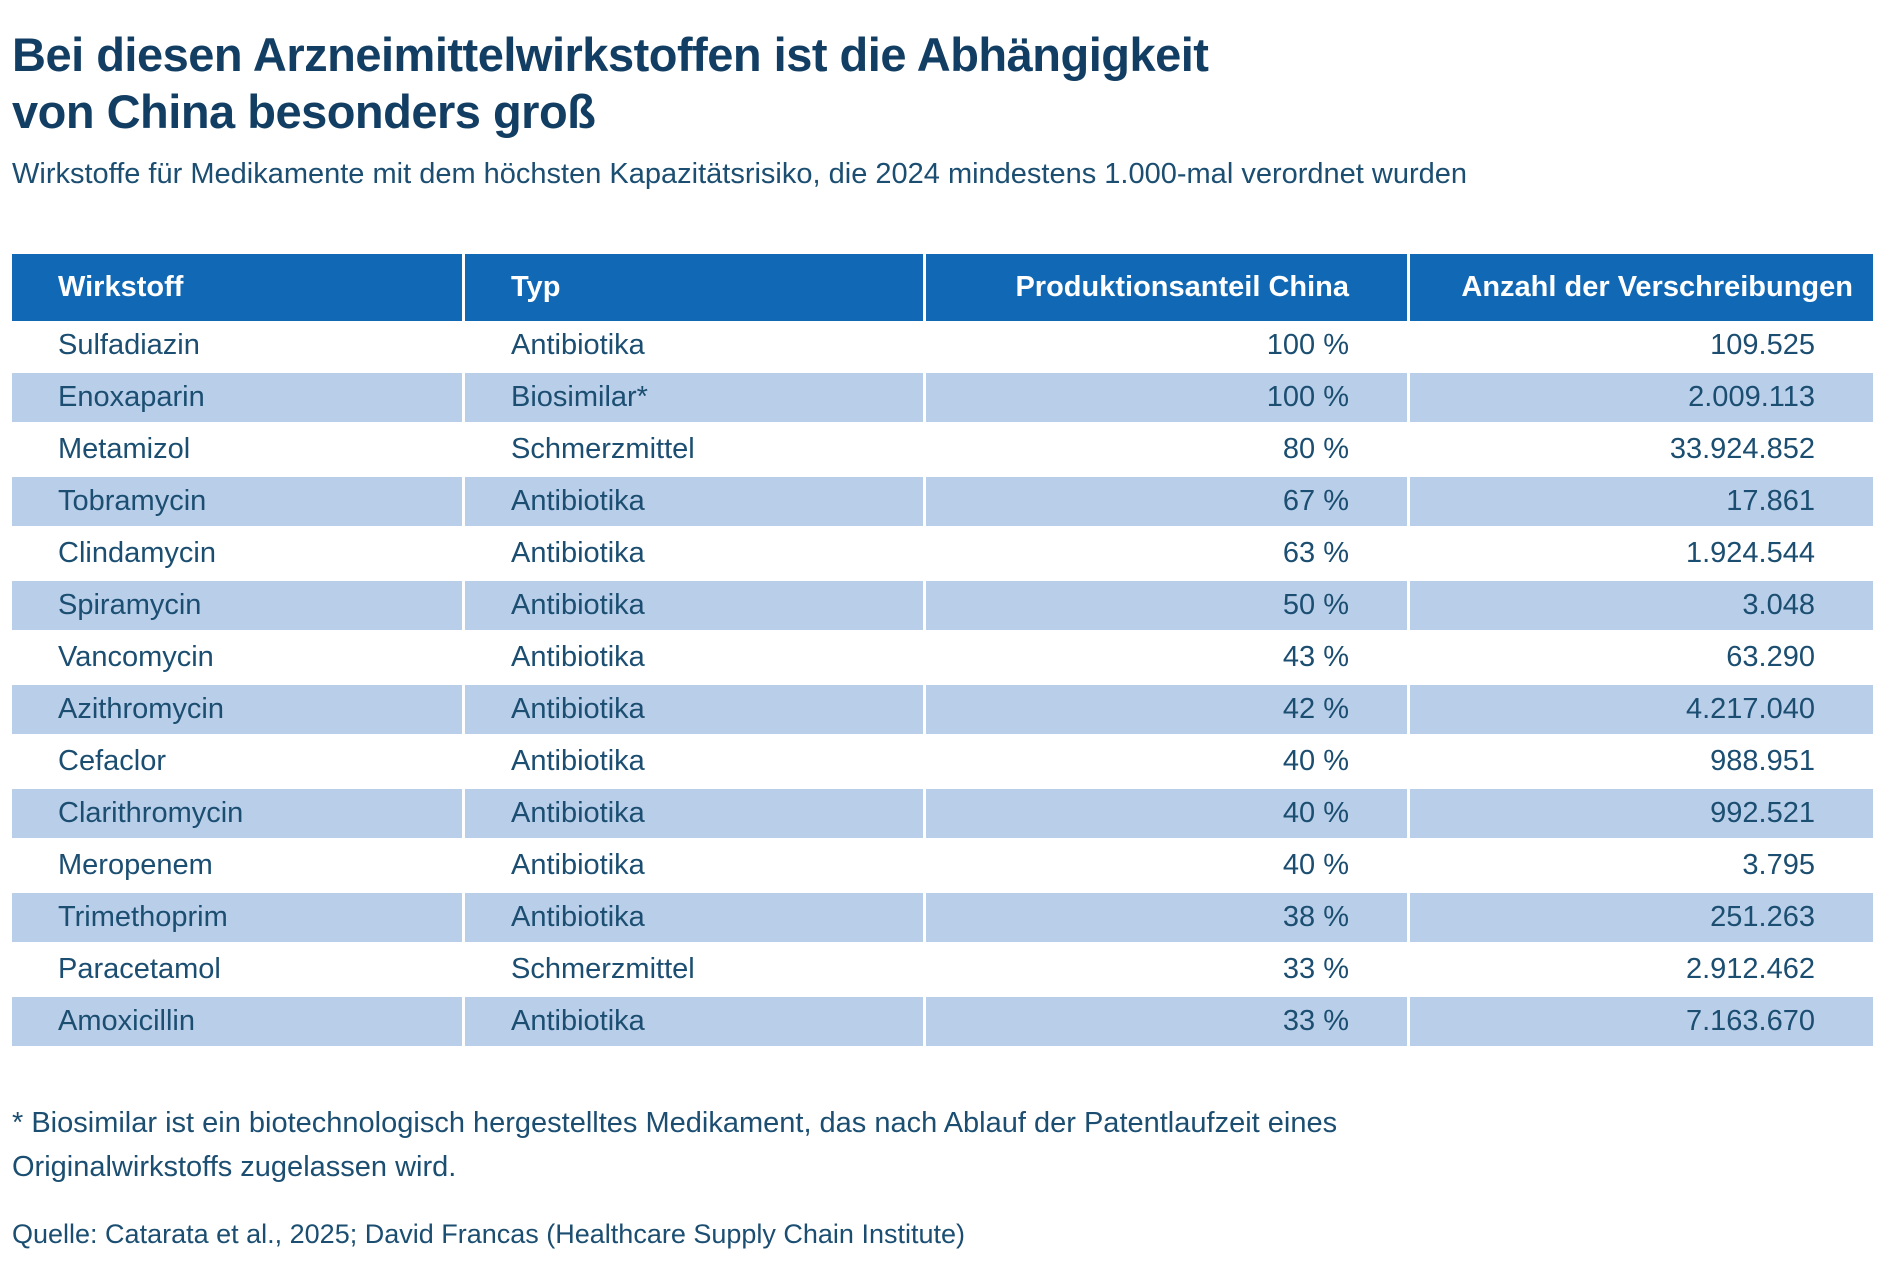 The height and width of the screenshot is (1267, 1900). I want to click on cell-typ: Biosimilar*, so click(695, 399).